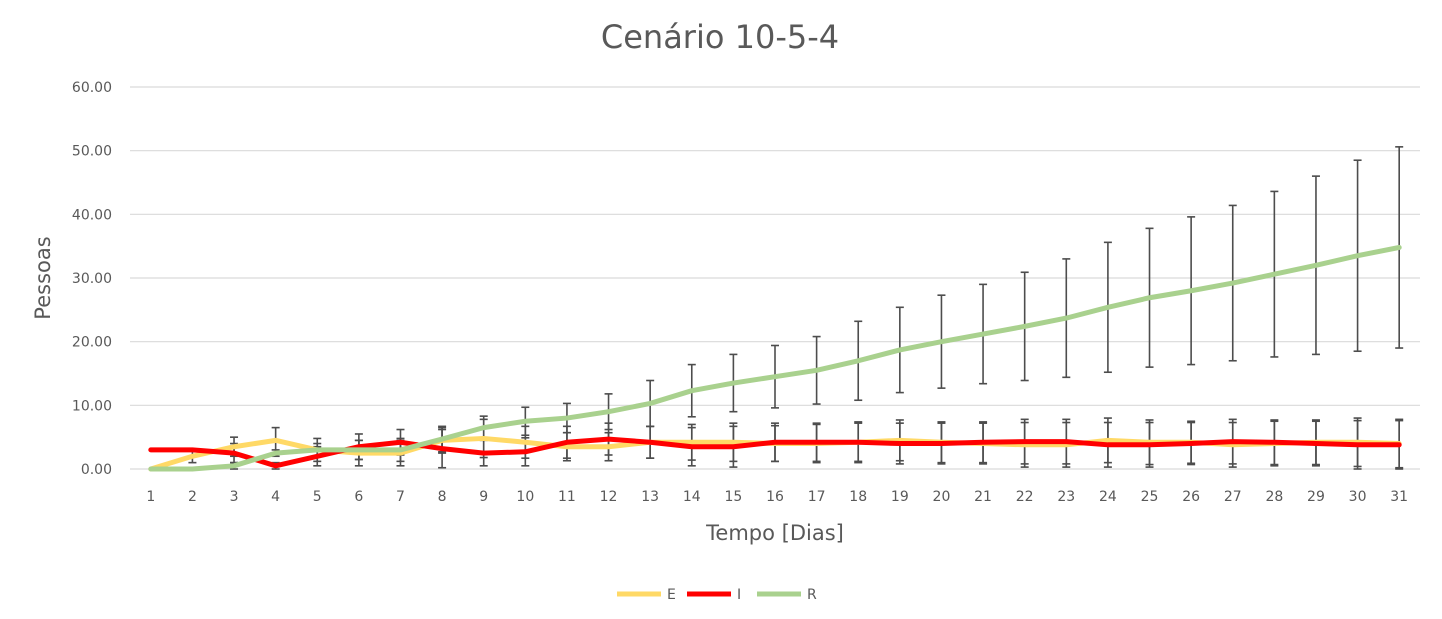 The width and height of the screenshot is (1442, 619). What do you see at coordinates (858, 497) in the screenshot?
I see `x-tick-label: 18` at bounding box center [858, 497].